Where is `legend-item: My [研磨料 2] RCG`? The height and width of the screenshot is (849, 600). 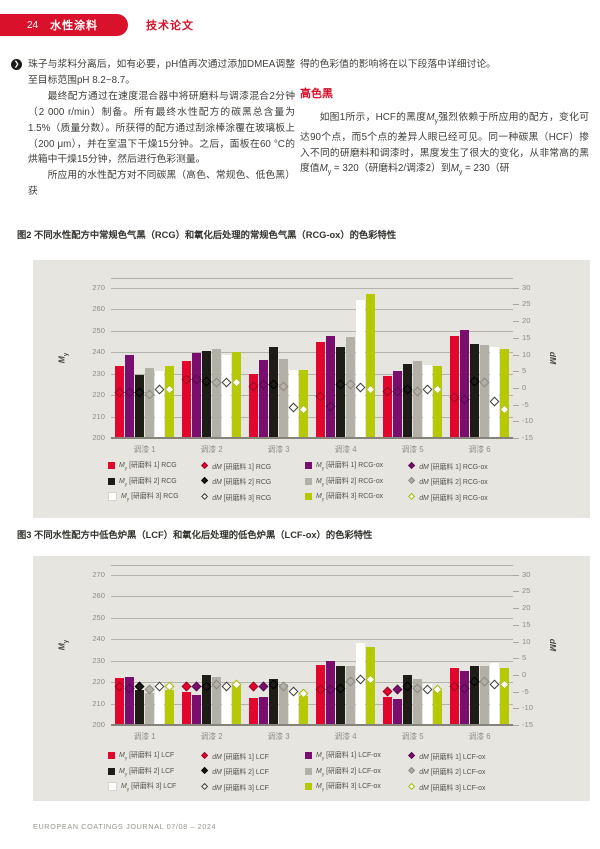
legend-item: My [研磨料 2] RCG is located at coordinates (142, 481).